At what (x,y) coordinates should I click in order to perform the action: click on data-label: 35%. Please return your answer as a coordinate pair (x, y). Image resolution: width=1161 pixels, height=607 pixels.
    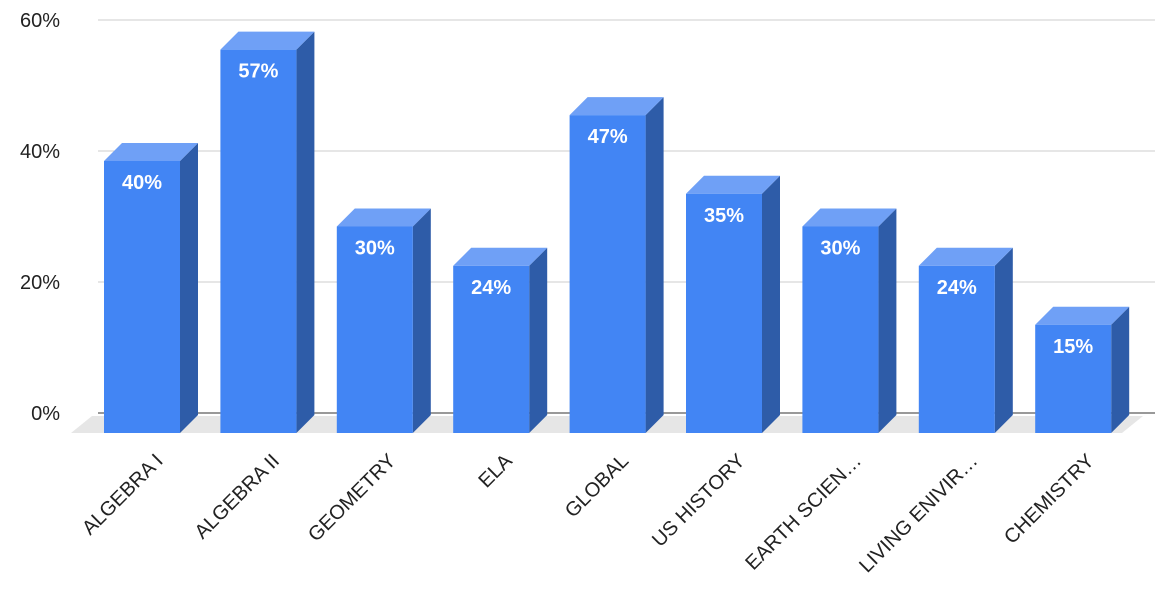
    Looking at the image, I should click on (724, 216).